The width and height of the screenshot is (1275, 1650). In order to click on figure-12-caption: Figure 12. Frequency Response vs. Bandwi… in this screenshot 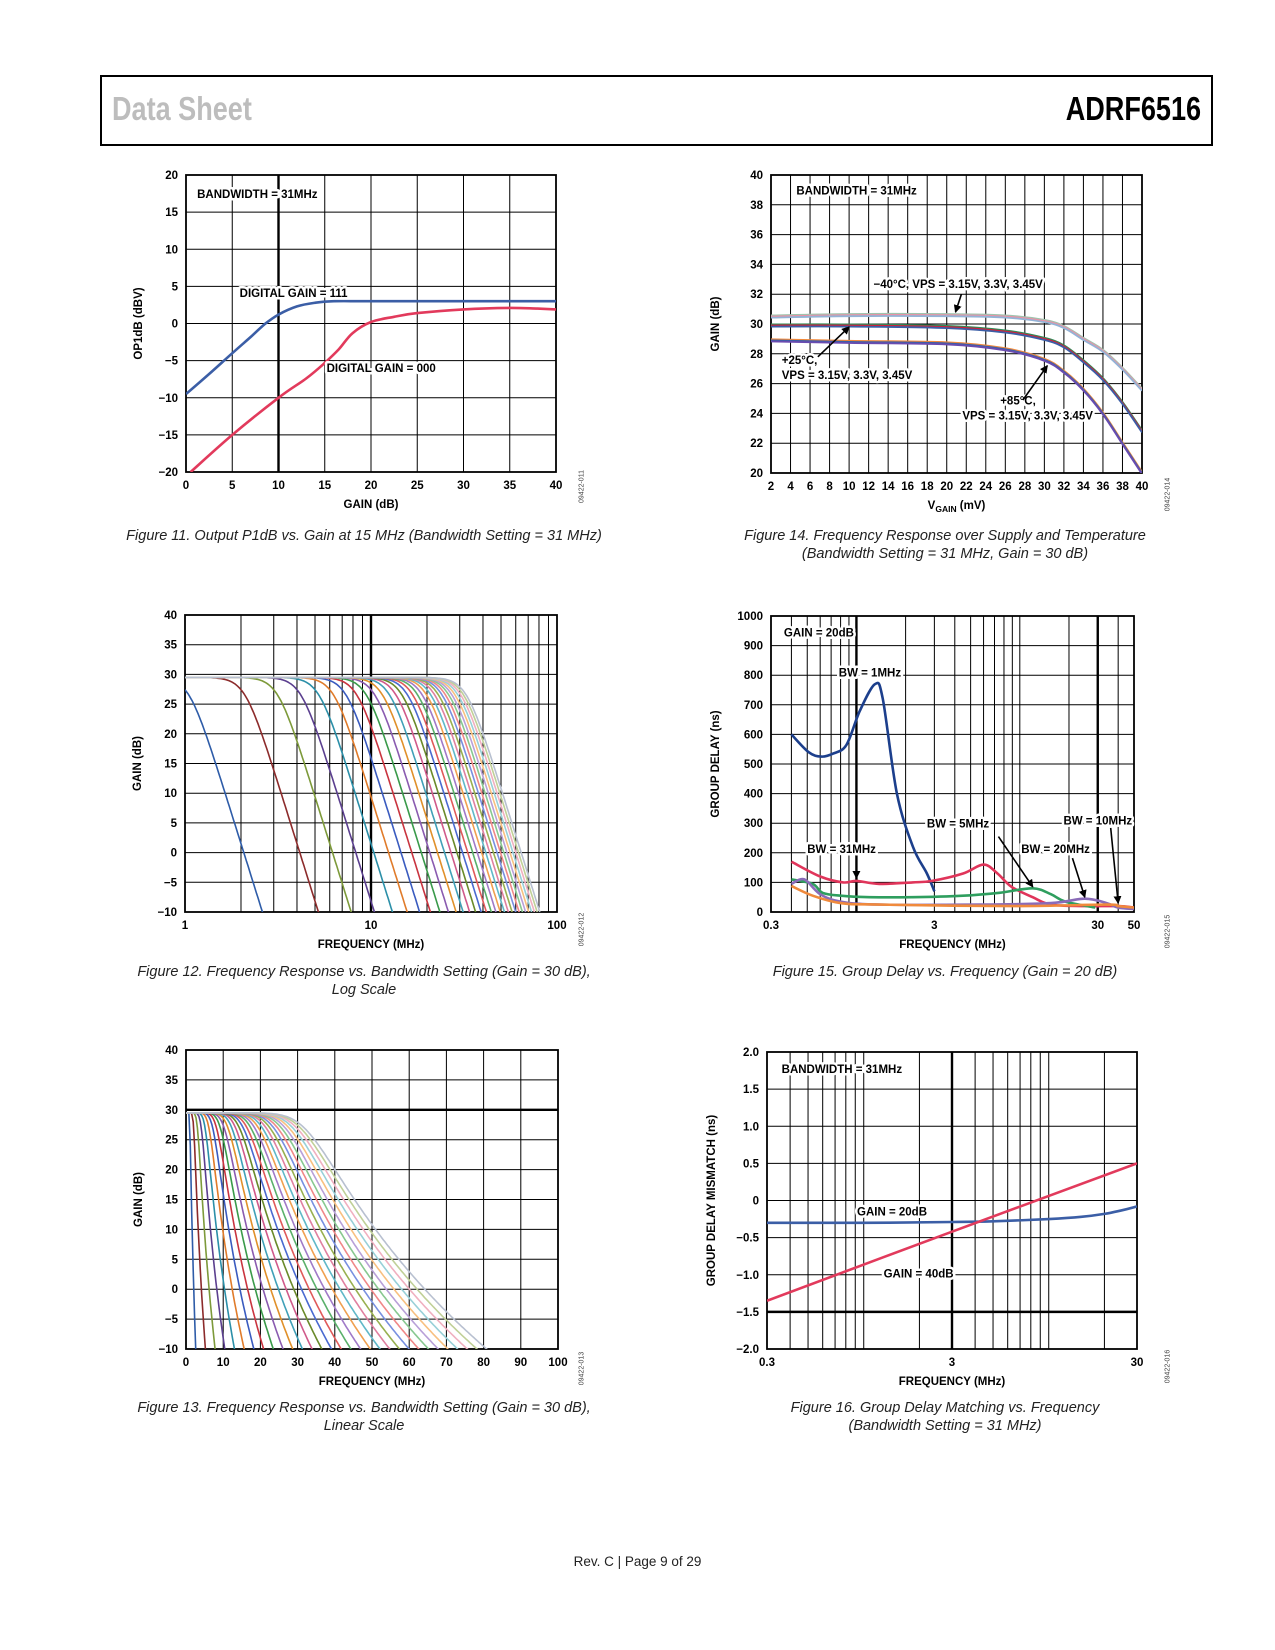, I will do `click(364, 981)`.